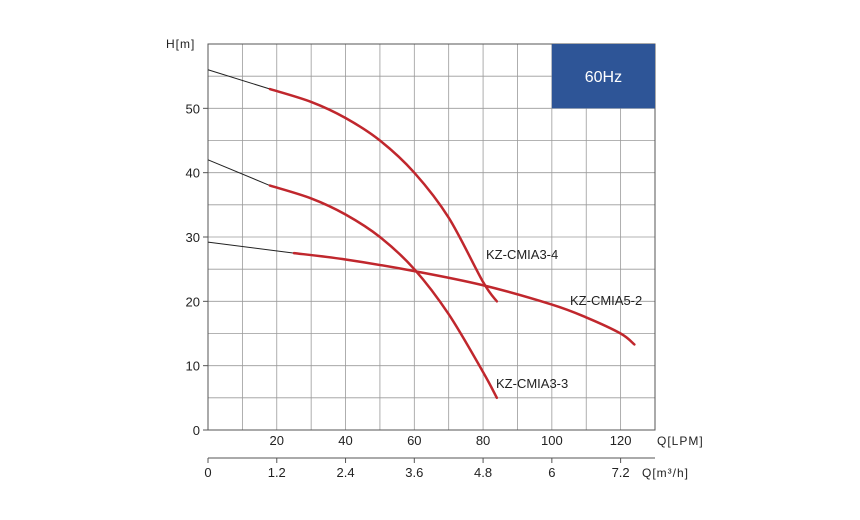  Describe the element at coordinates (193, 173) in the screenshot. I see `y-tick-label: 40` at that location.